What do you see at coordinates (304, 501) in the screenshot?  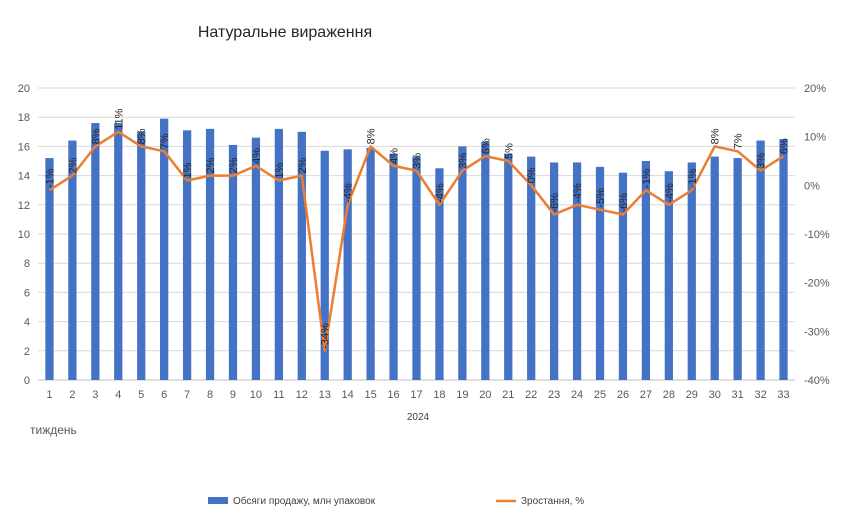 I see `legend-bar-label: Обсяги продажу, млн упаковок` at bounding box center [304, 501].